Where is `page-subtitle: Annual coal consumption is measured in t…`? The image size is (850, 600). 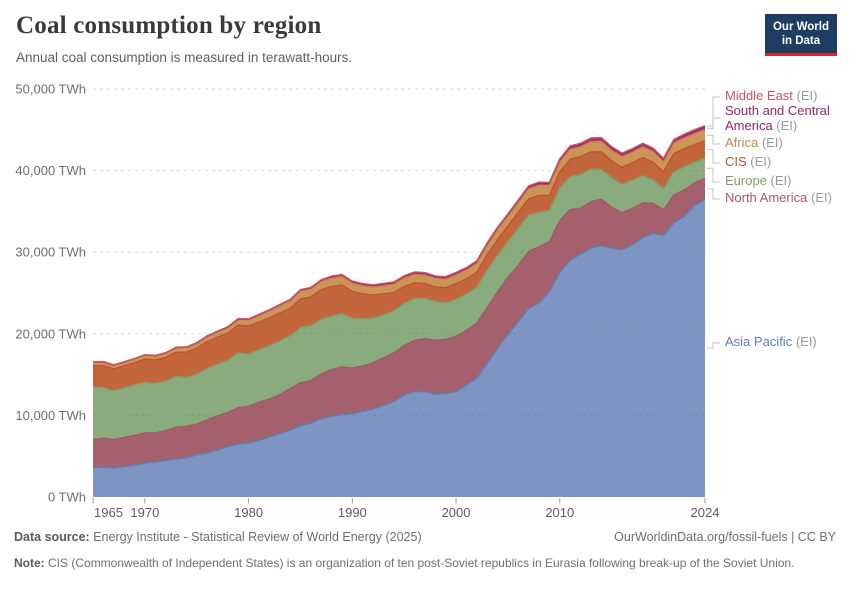 page-subtitle: Annual coal consumption is measured in t… is located at coordinates (184, 57).